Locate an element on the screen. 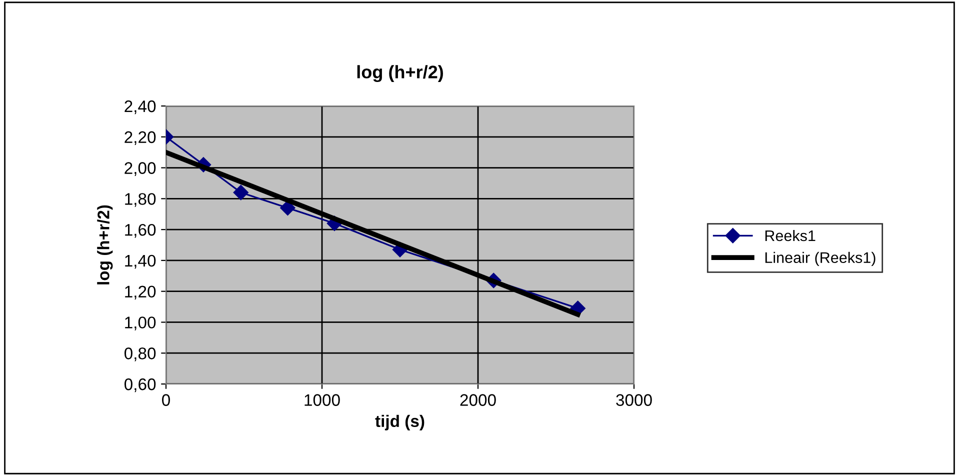 This screenshot has width=959, height=476. y-tick-label: 2,40 is located at coordinates (140, 107).